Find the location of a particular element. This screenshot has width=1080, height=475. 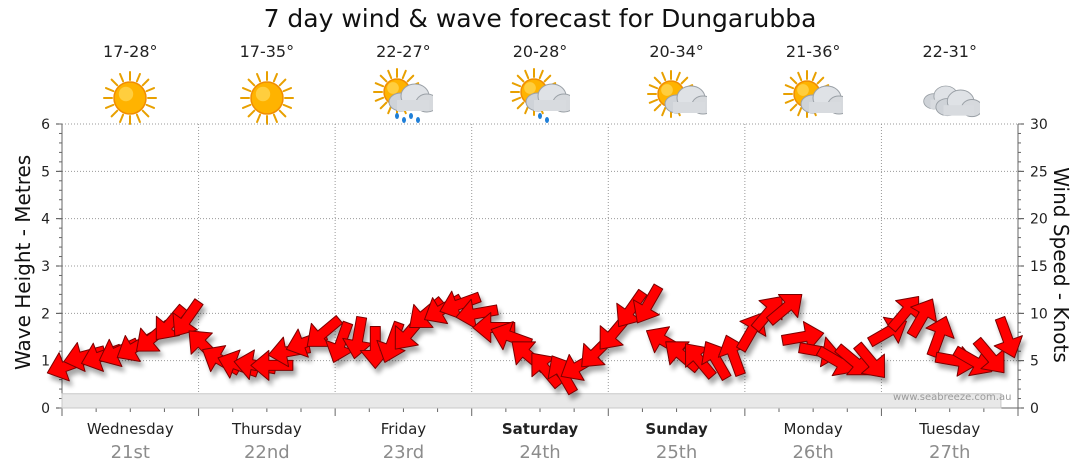

day-name-label: Friday is located at coordinates (403, 429).